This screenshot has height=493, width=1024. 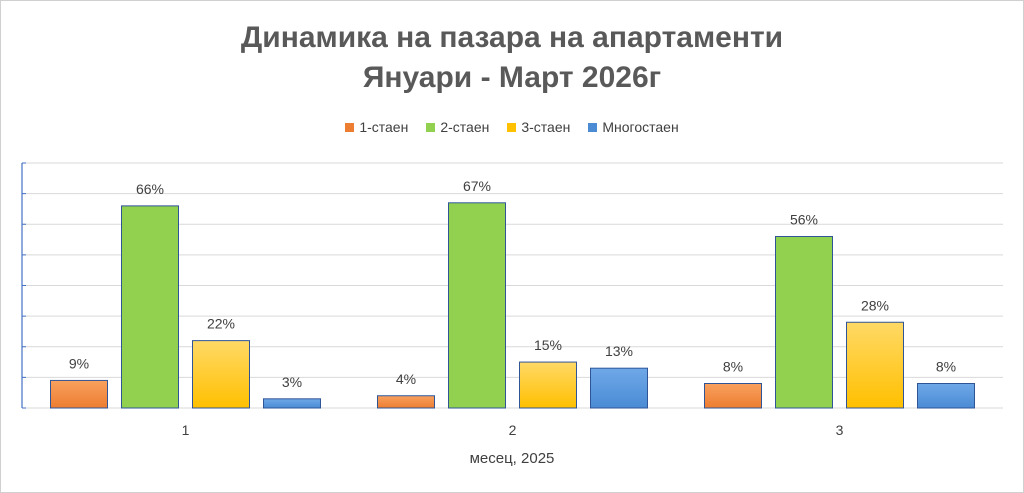 I want to click on bar-1-стаен-2, so click(x=406, y=402).